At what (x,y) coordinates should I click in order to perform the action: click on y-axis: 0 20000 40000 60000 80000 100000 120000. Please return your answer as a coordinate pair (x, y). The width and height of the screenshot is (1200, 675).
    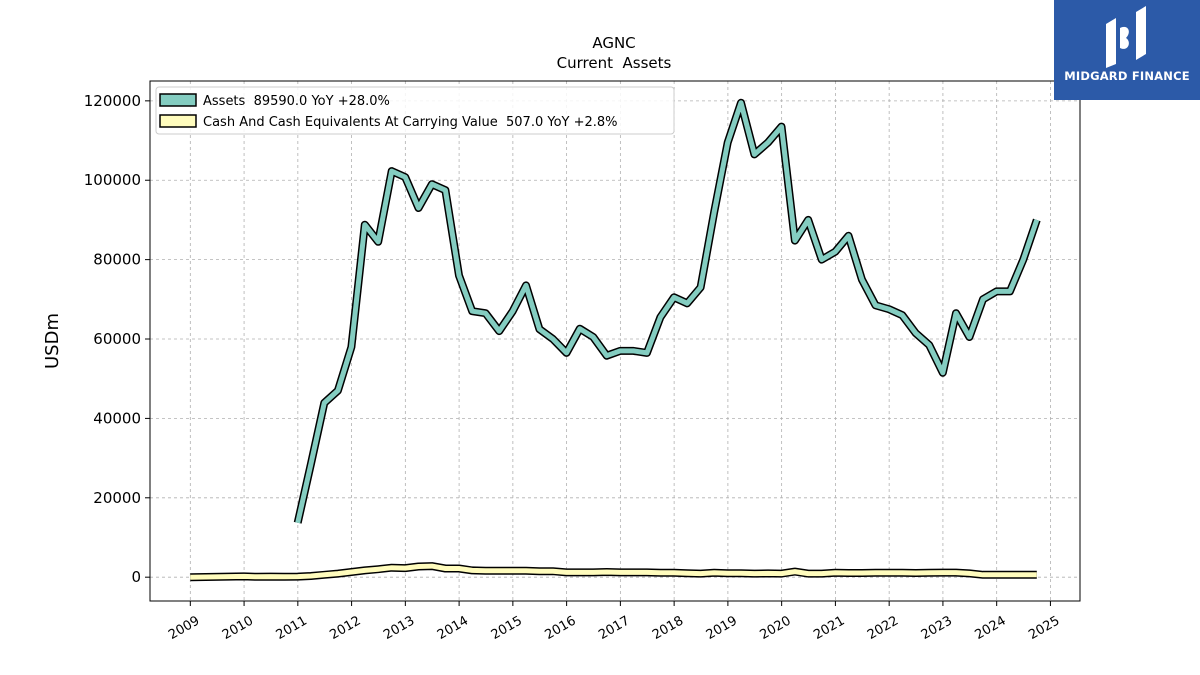
    Looking at the image, I should click on (117, 339).